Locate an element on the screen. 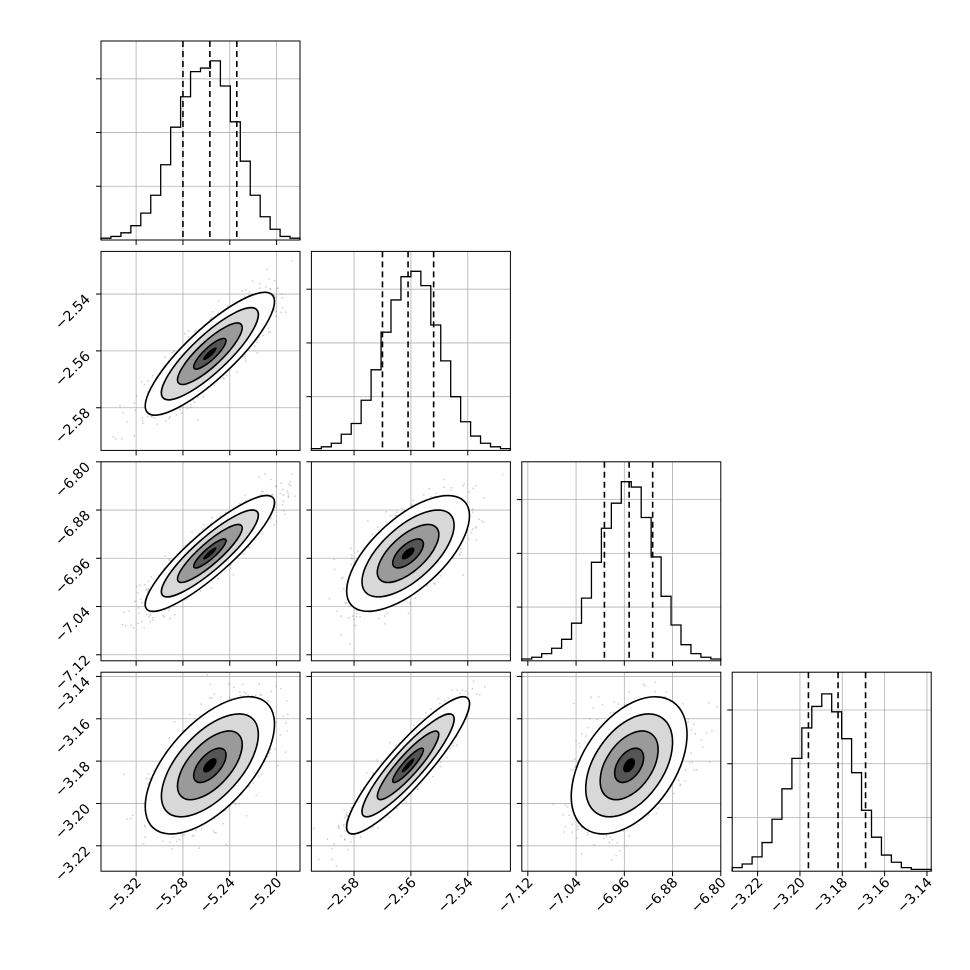 The height and width of the screenshot is (970, 970). y-tick-label: −2.56 is located at coordinates (73, 369).